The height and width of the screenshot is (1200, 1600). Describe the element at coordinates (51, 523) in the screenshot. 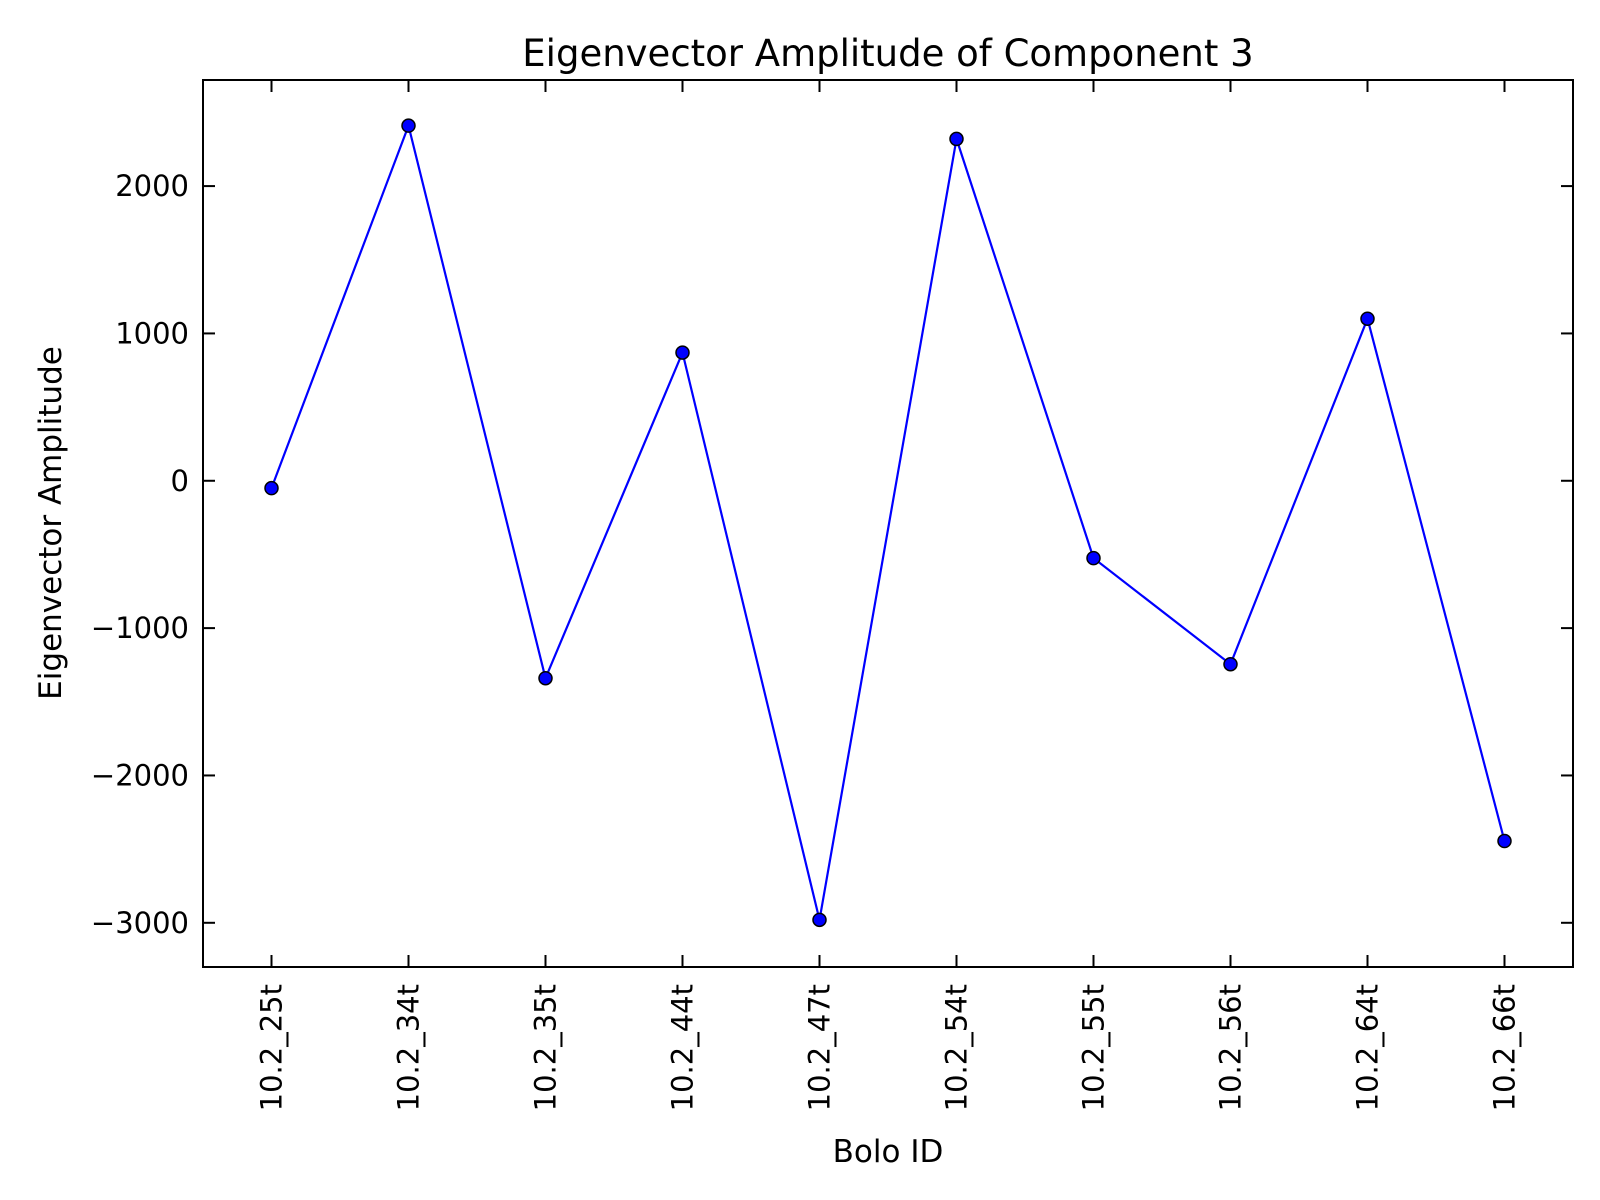

I see `y-axis-label: Eigenvector Amplitude` at that location.